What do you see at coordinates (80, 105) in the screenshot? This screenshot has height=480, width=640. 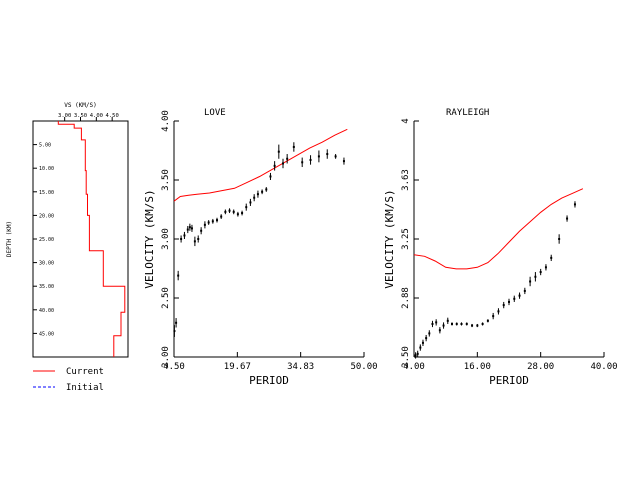 I see `model-x-axis-title: VS (KM/S)` at bounding box center [80, 105].